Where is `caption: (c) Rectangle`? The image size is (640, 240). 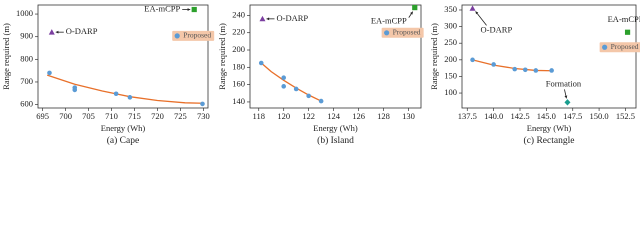
caption: (c) Rectangle is located at coordinates (549, 140).